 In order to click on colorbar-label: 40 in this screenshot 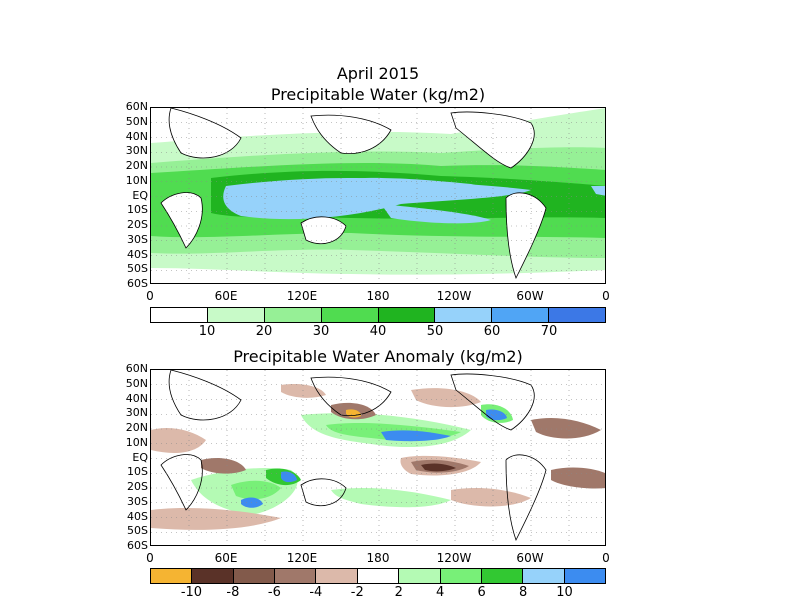, I will do `click(378, 331)`.